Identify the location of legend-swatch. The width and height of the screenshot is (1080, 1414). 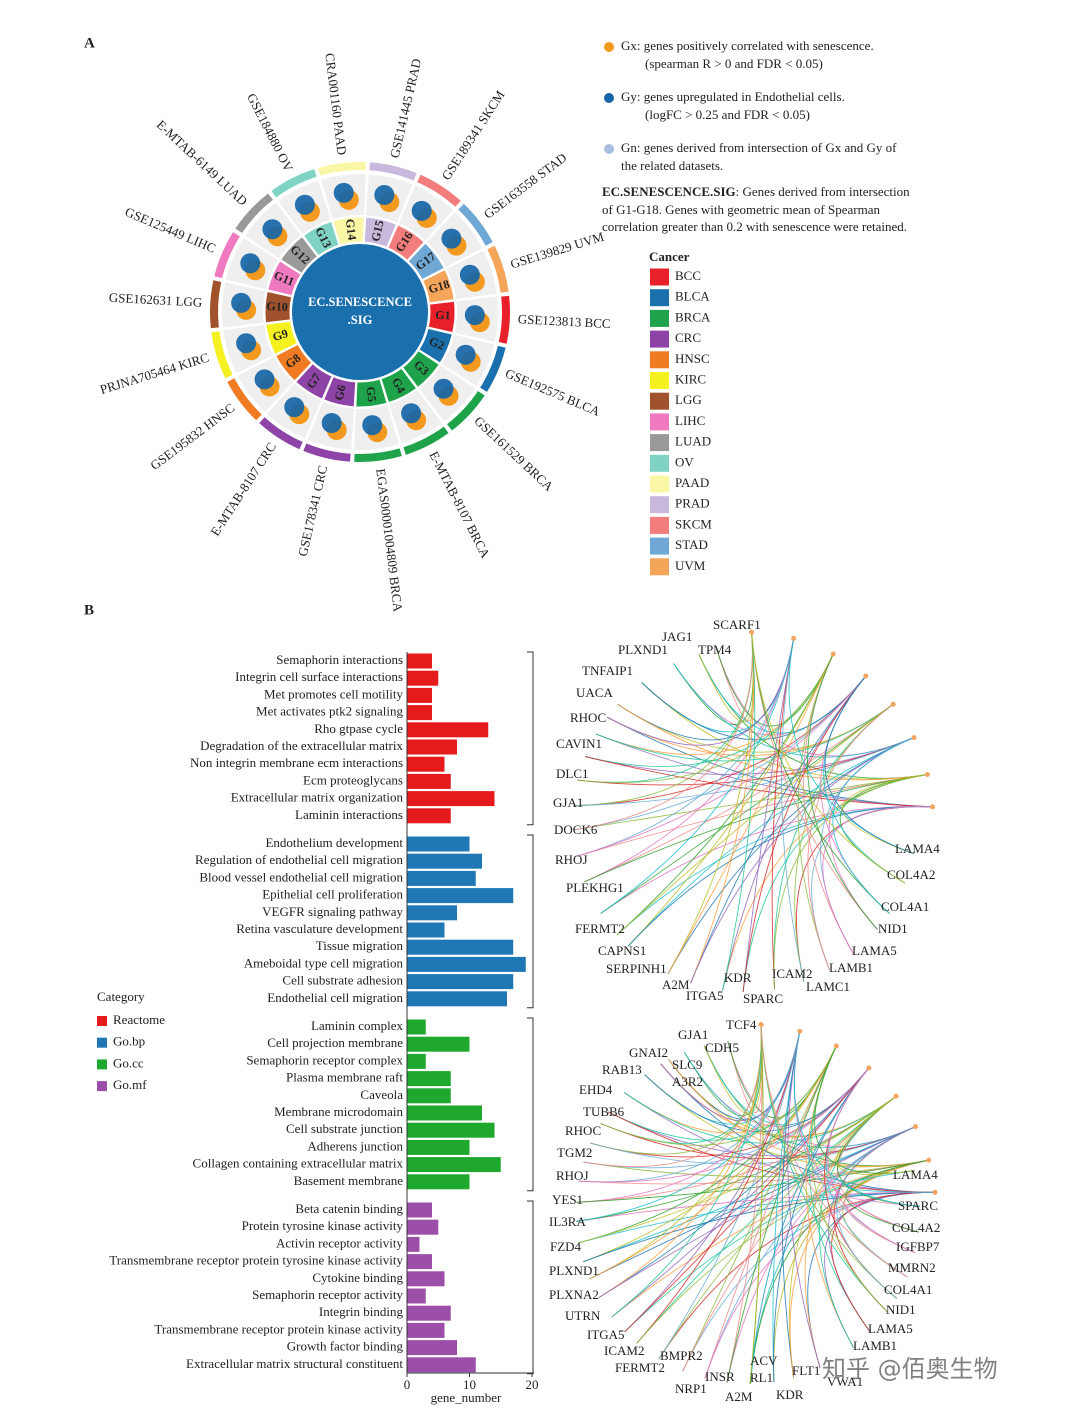
(659, 505).